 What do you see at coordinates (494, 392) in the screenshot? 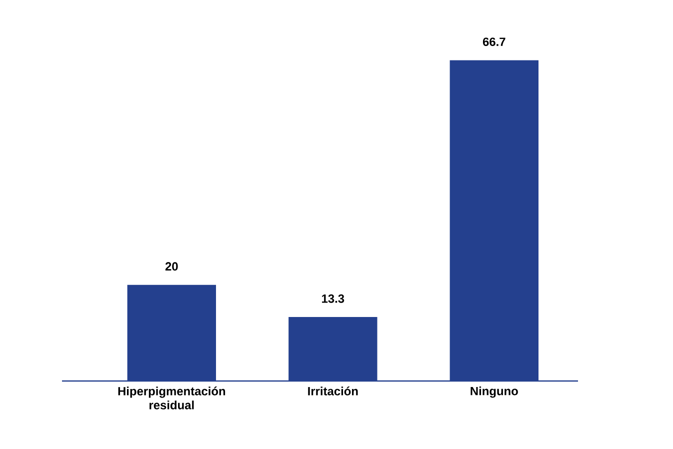
I see `x-tick-label: Ninguno` at bounding box center [494, 392].